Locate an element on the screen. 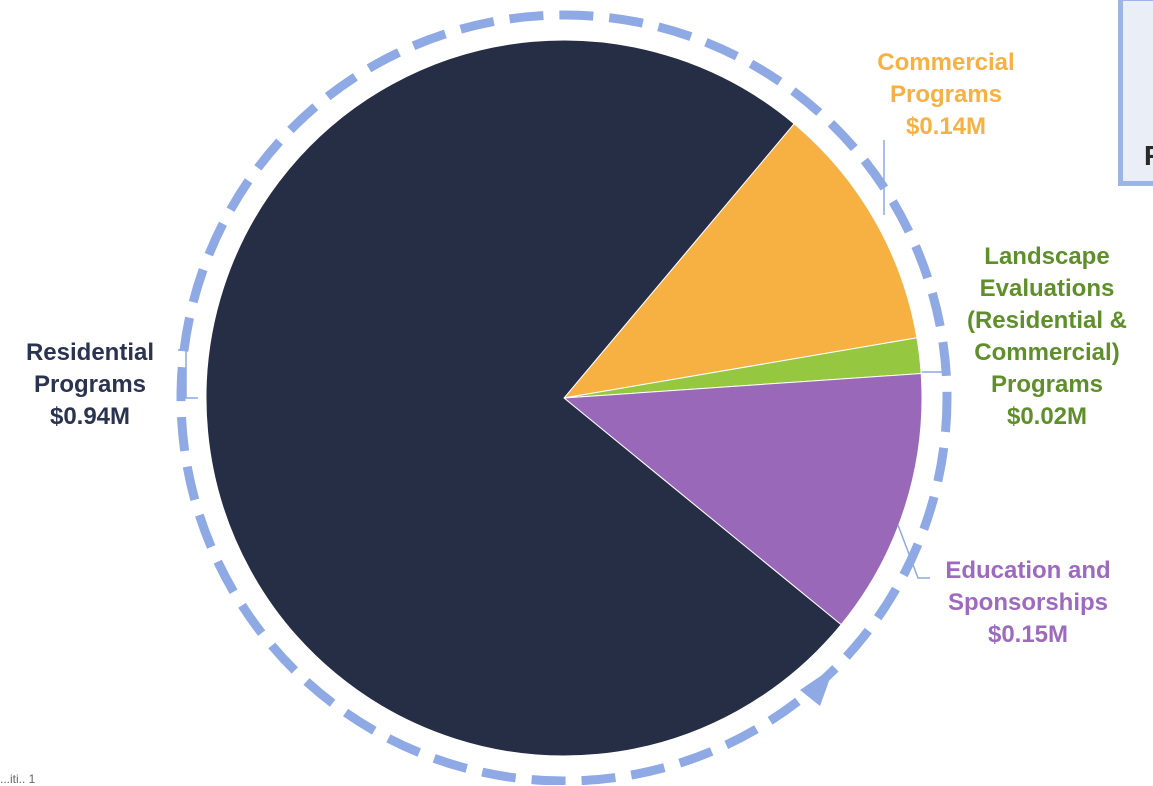 This screenshot has width=1153, height=786. footnote-fragment: ...iti.. 1 is located at coordinates (18, 779).